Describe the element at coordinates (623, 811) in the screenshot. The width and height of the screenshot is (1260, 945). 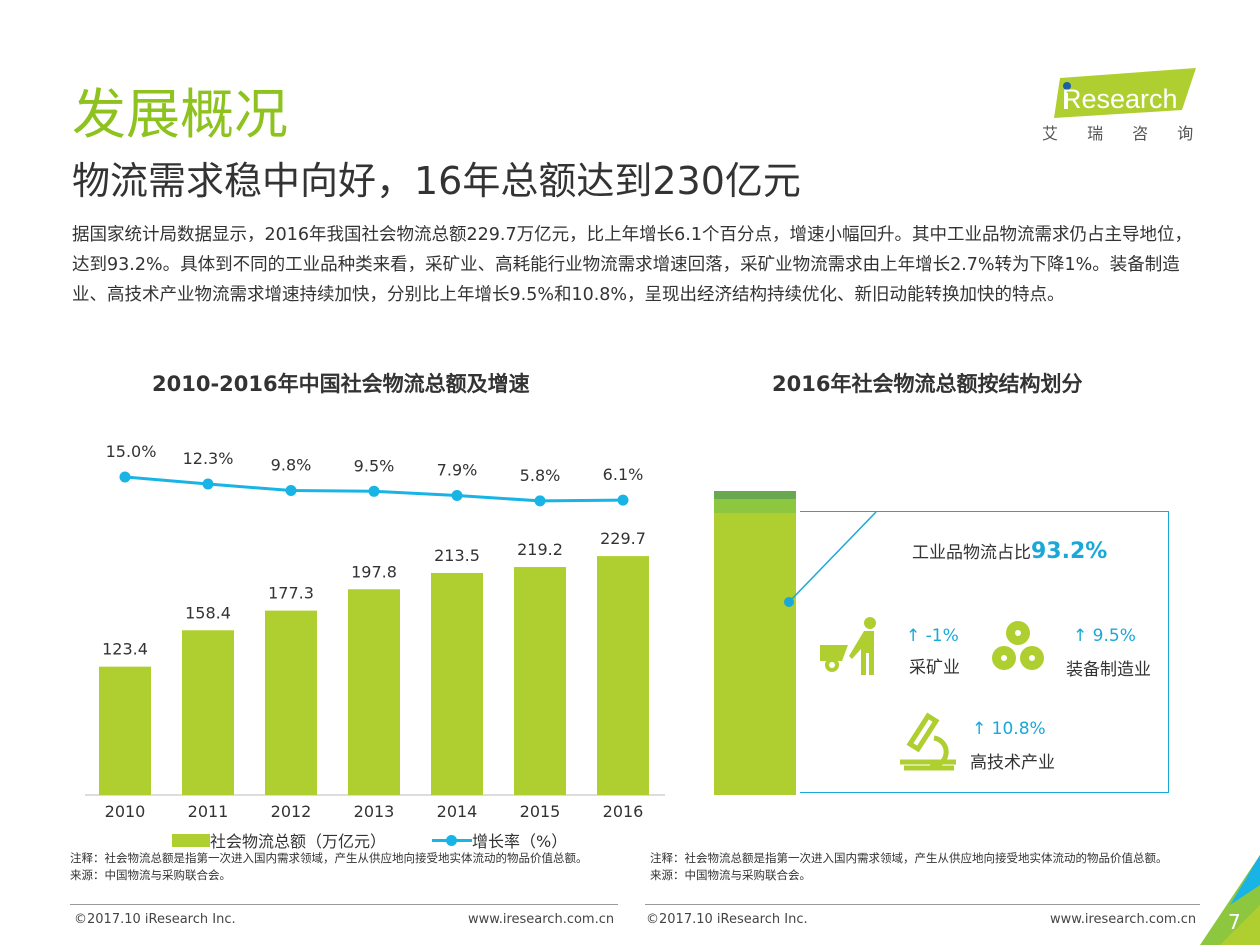
I see `x-tick-2016: 2016` at that location.